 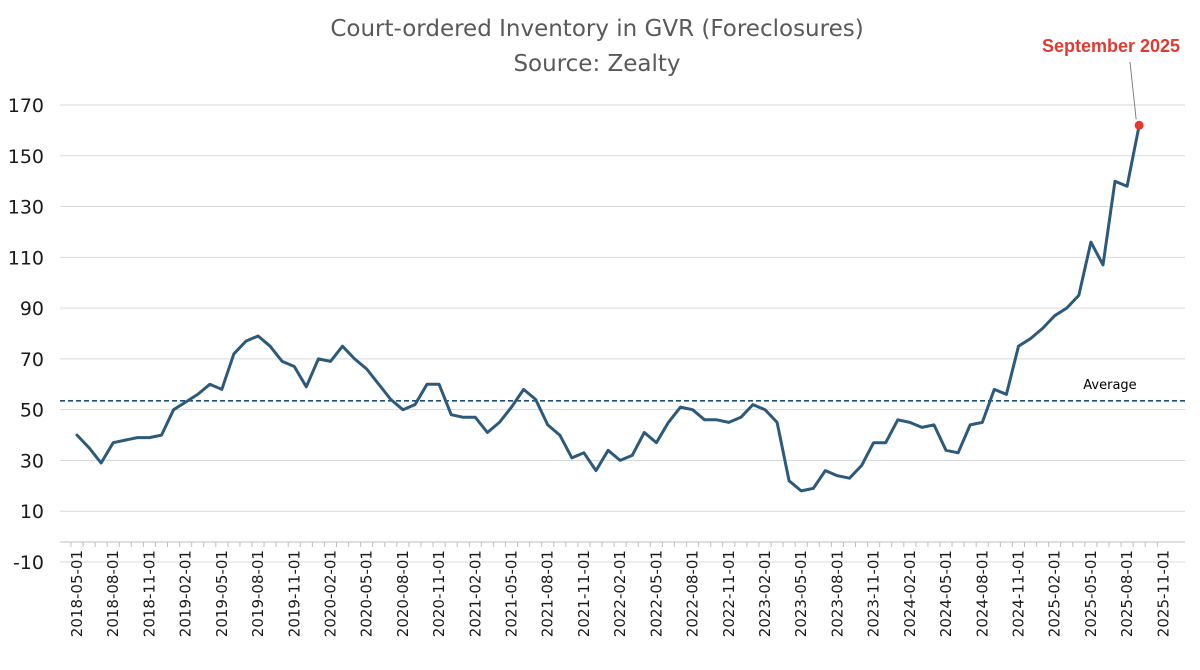 I want to click on x-tick-label: 2019-05-01, so click(x=222, y=593).